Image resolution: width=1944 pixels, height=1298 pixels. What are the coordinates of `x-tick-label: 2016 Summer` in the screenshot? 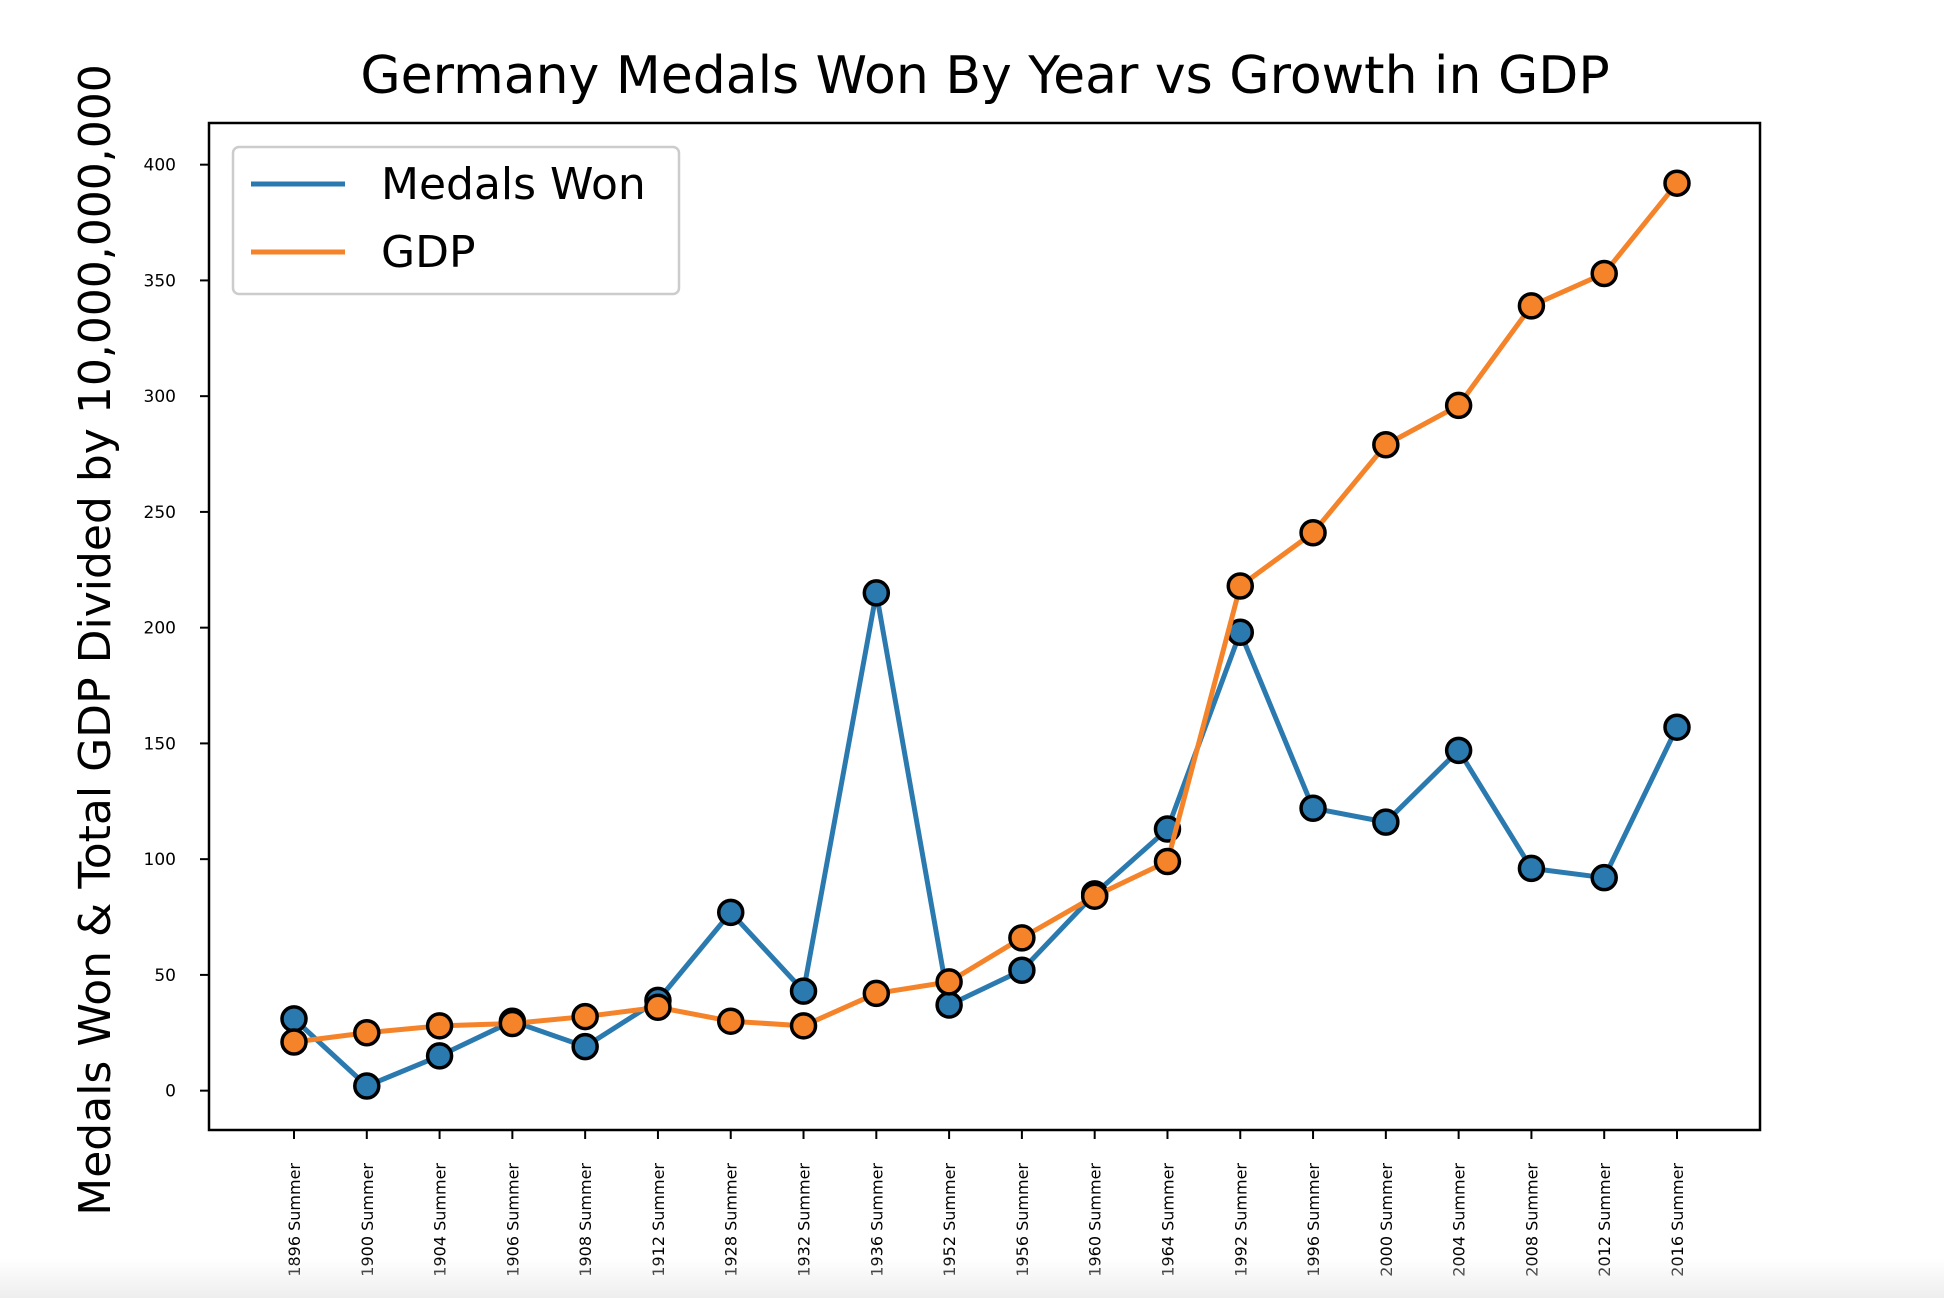 It's located at (1677, 1220).